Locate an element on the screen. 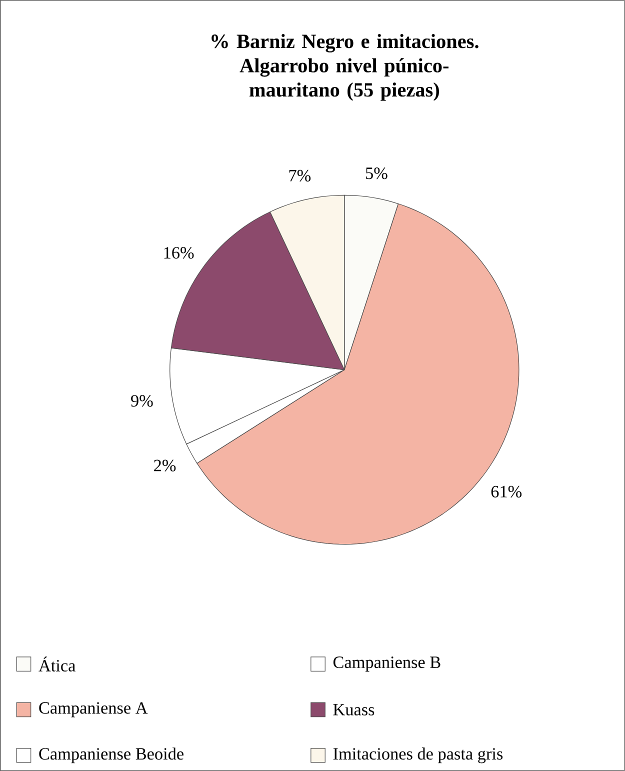  legend-label: Campaniense Beoide is located at coordinates (111, 756).